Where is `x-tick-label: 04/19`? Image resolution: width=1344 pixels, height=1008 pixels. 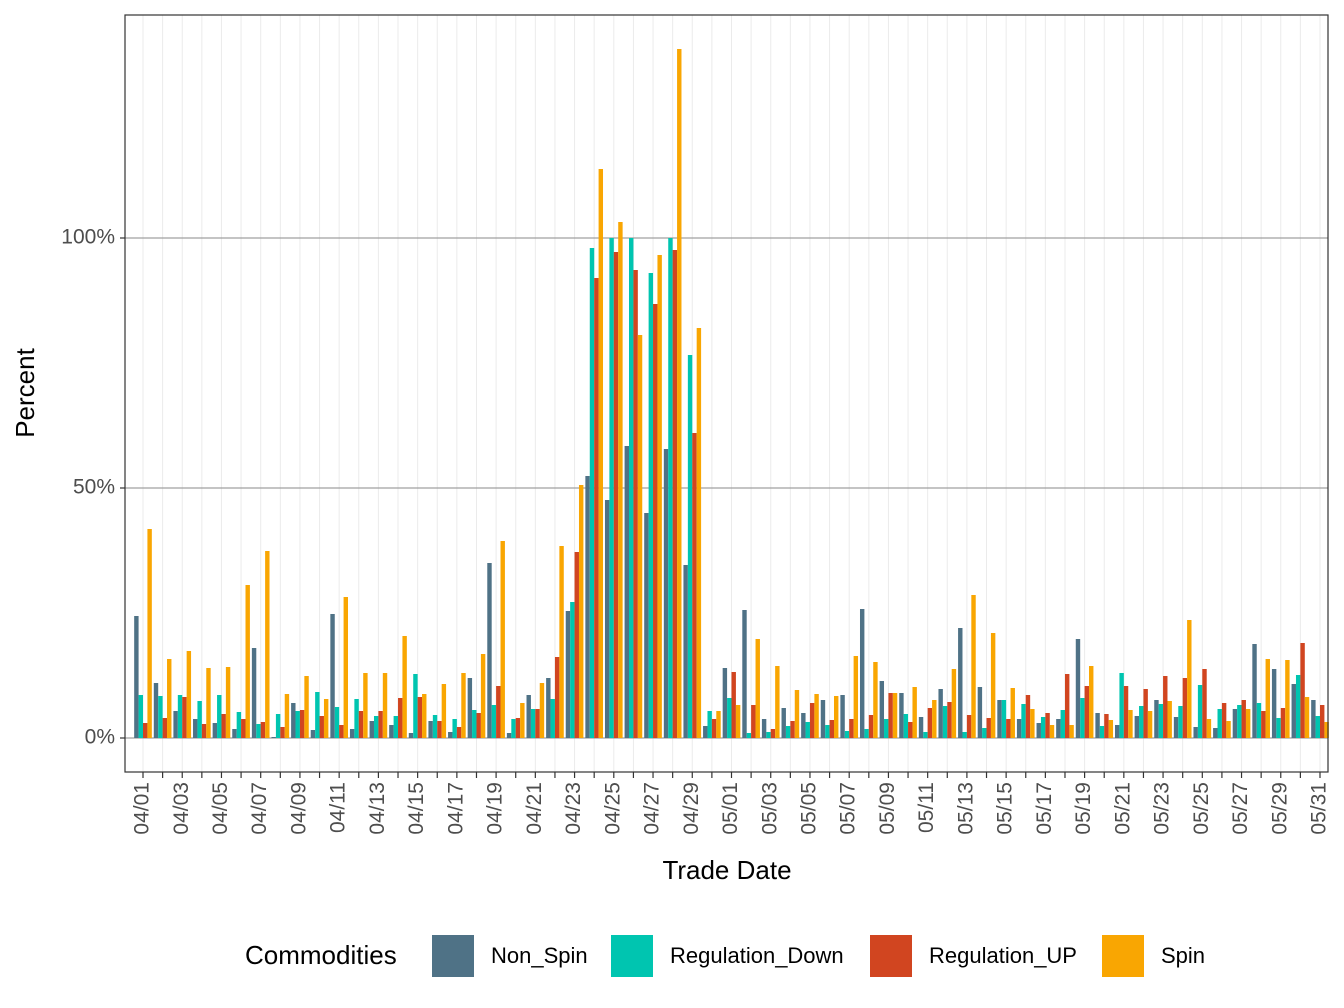
x-tick-label: 04/19 is located at coordinates (495, 808).